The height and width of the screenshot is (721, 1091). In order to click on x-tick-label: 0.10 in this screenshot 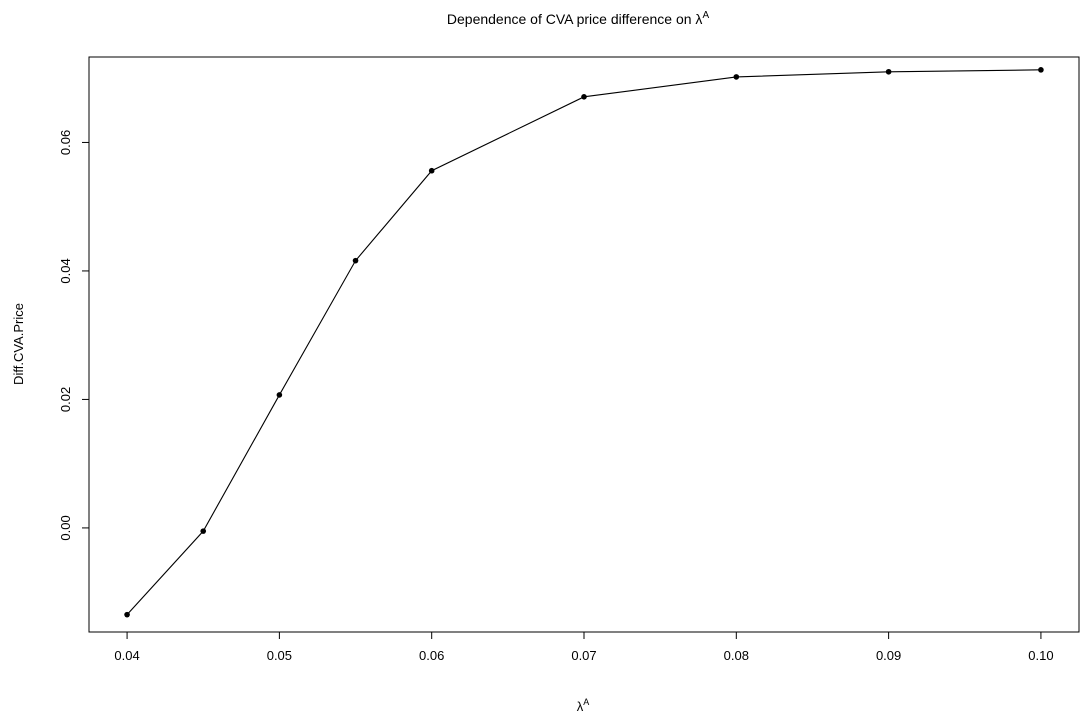, I will do `click(1040, 655)`.